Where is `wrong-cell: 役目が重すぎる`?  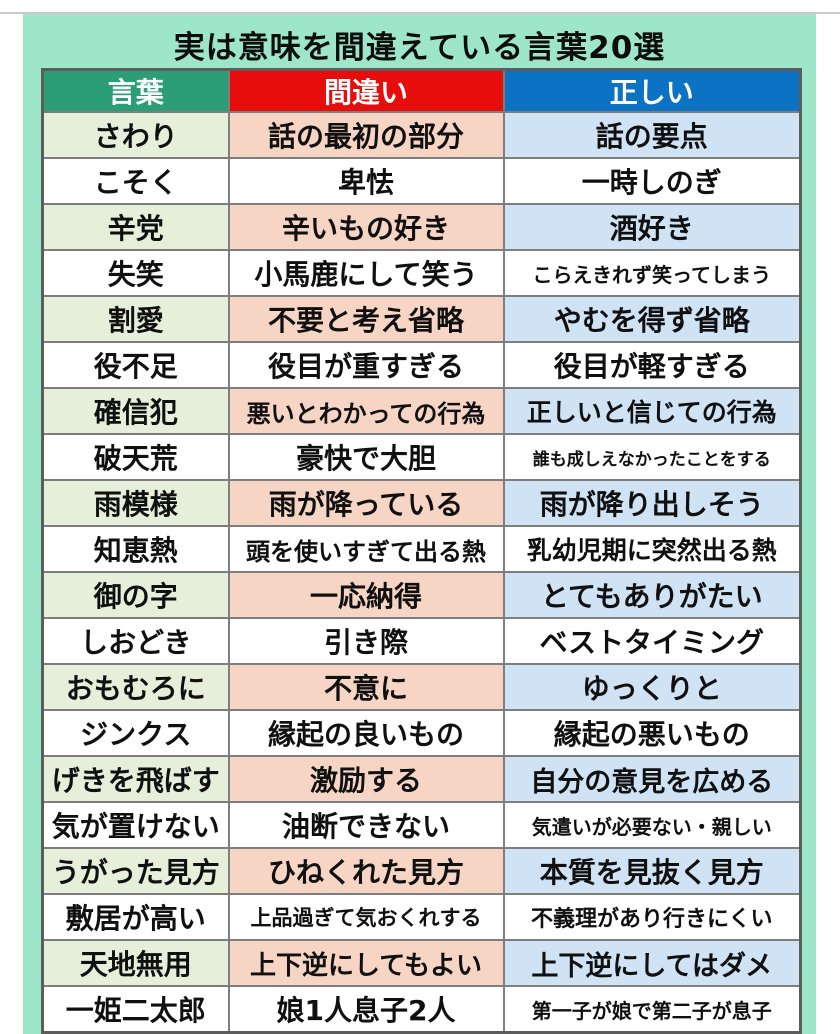 wrong-cell: 役目が重すぎる is located at coordinates (366, 365).